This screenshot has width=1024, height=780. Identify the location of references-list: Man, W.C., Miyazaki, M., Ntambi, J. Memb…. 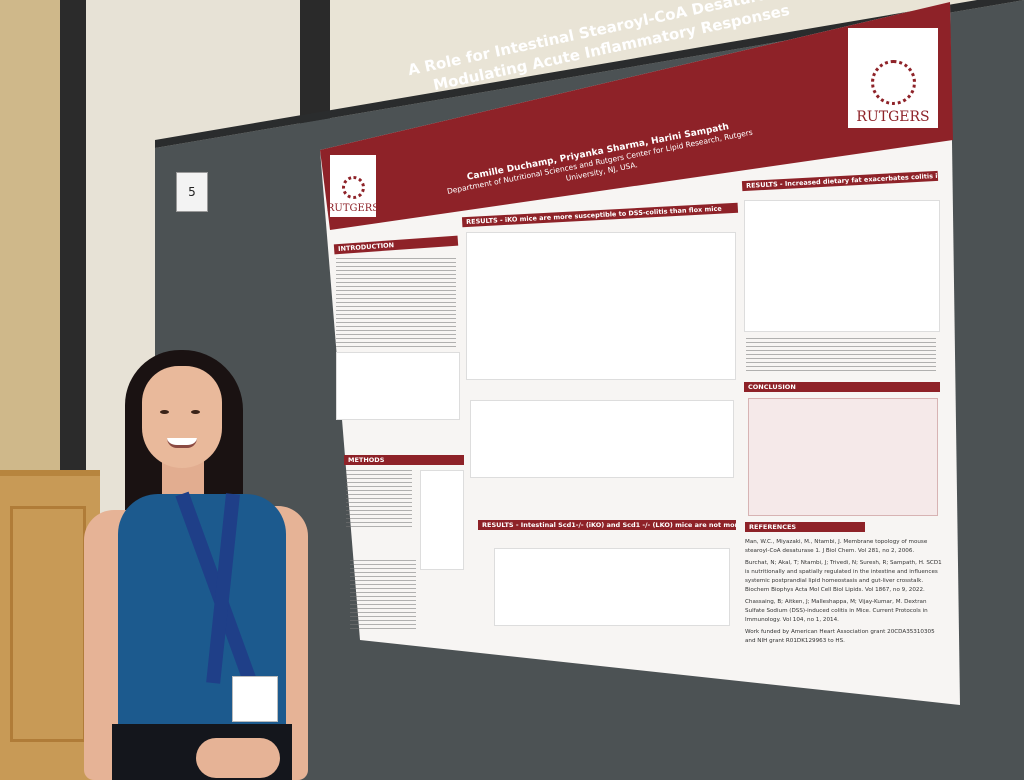
(845, 593).